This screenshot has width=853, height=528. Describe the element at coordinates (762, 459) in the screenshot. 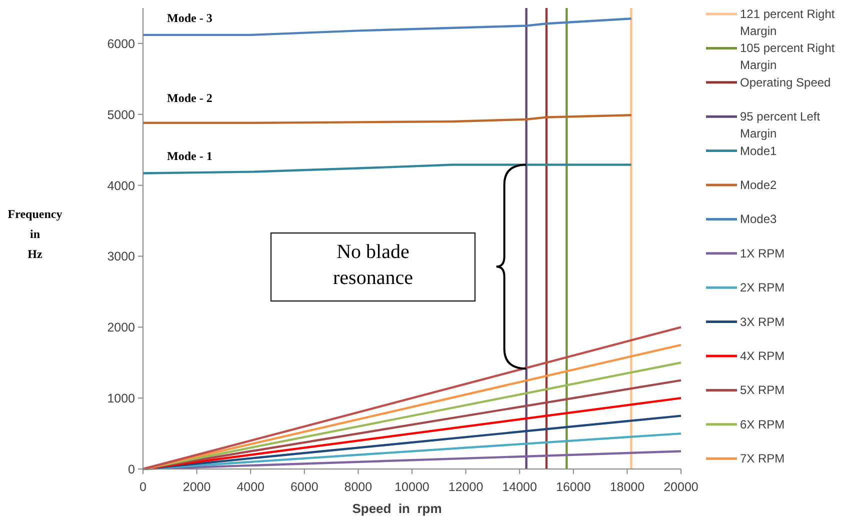

I see `legend-label: 7X RPM` at that location.